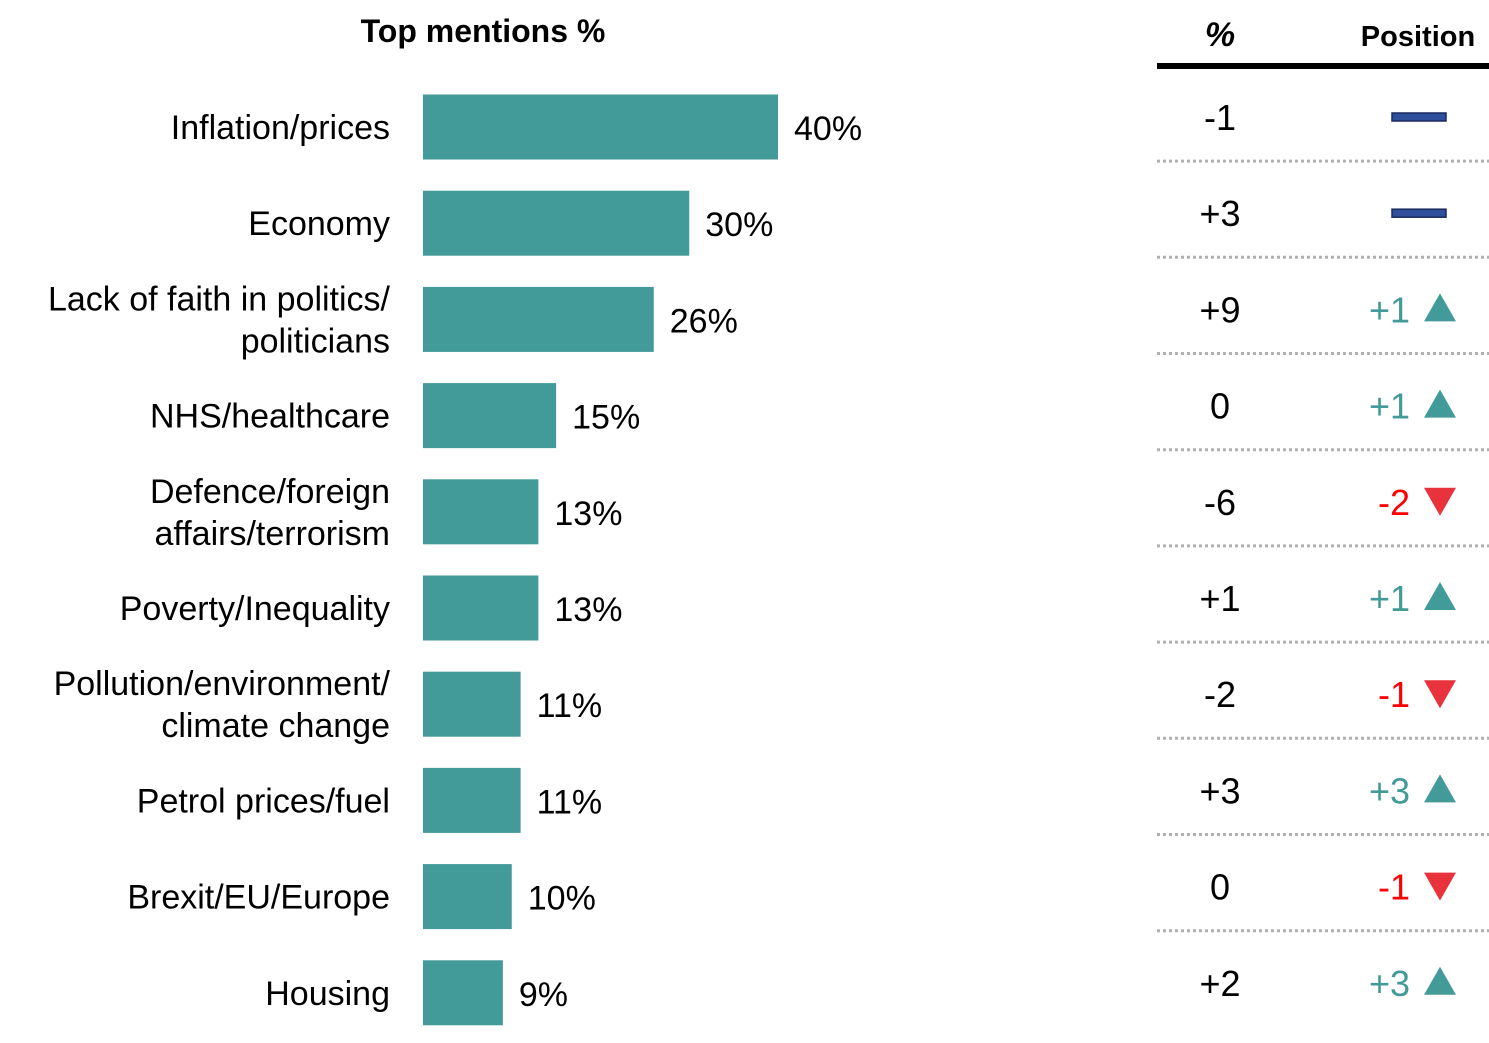 The height and width of the screenshot is (1043, 1489). I want to click on change-value: -6, so click(1220, 502).